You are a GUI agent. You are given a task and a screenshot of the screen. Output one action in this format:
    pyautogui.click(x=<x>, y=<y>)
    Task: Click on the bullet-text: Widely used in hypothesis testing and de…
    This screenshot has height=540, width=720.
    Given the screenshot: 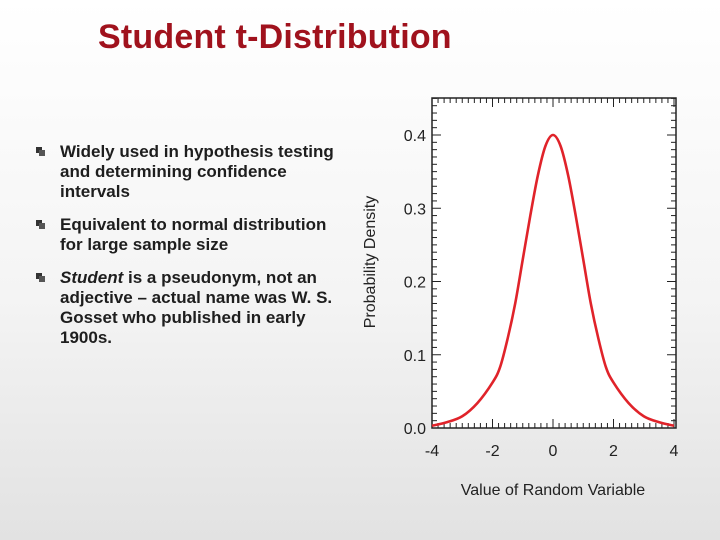 What is the action you would take?
    pyautogui.click(x=197, y=171)
    